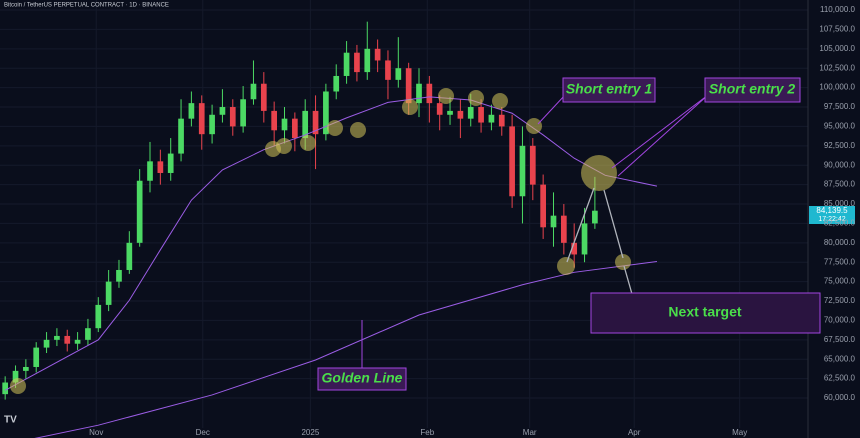  Describe the element at coordinates (840, 339) in the screenshot. I see `y-tick-label: 67,500.0` at that location.